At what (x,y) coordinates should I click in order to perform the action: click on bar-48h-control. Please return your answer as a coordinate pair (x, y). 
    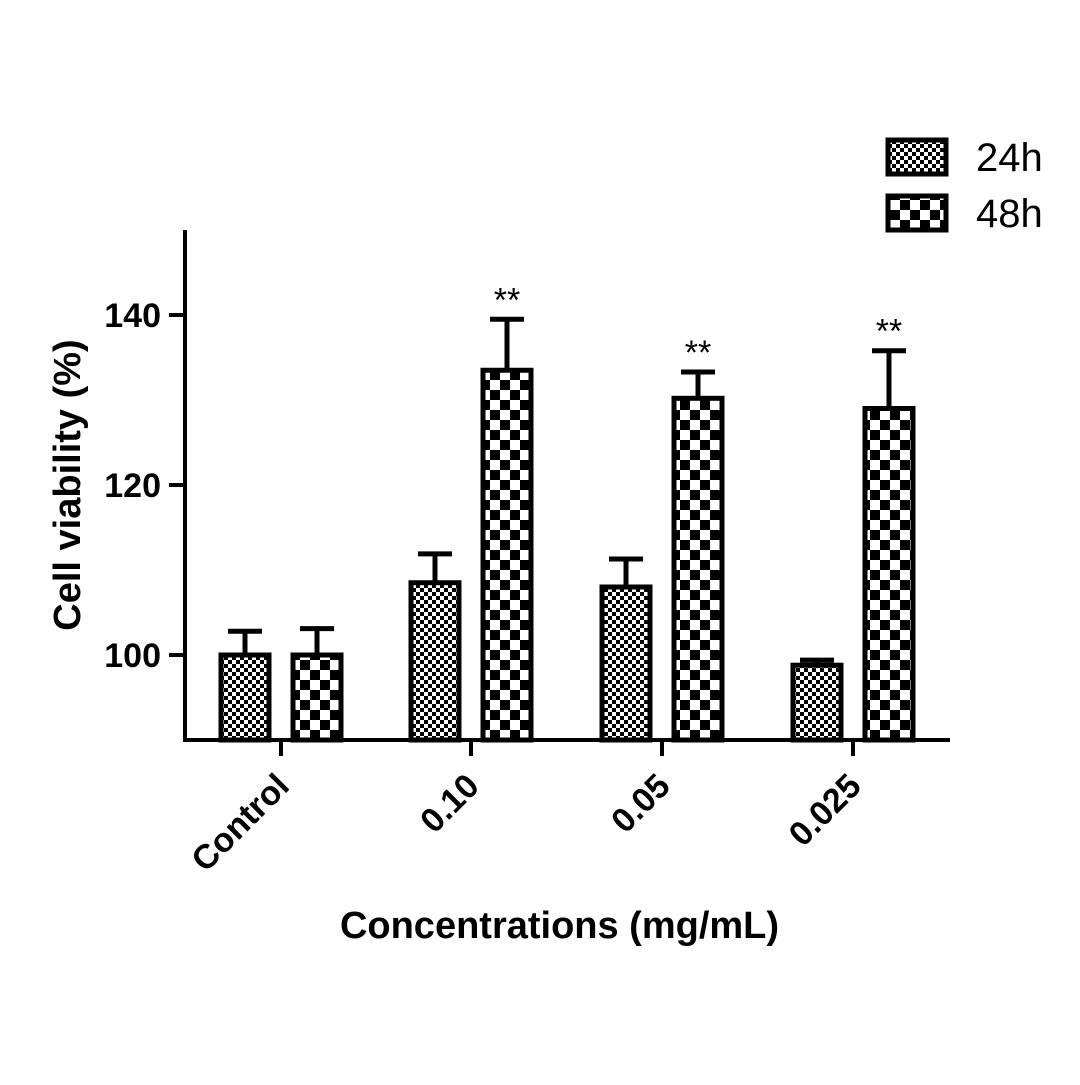
    Looking at the image, I should click on (317, 697).